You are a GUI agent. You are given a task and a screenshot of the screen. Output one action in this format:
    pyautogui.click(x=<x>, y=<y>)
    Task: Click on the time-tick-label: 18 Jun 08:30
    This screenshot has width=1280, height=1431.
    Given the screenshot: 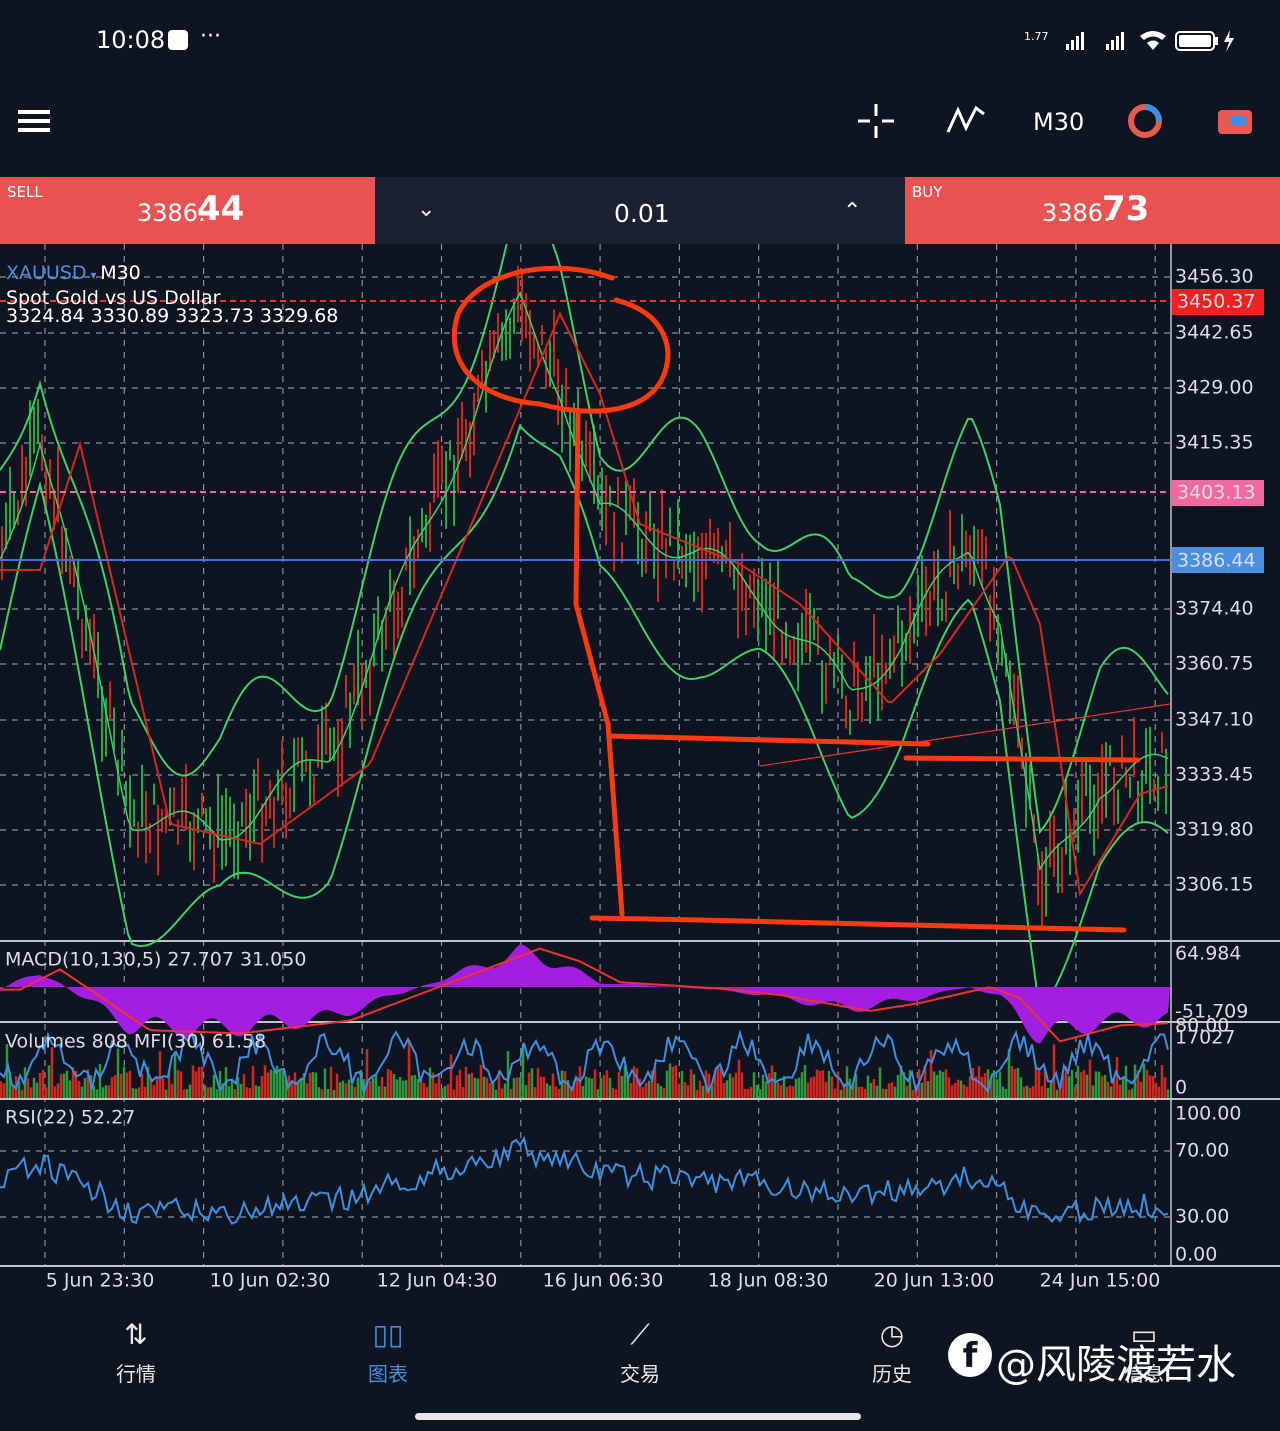 What is the action you would take?
    pyautogui.click(x=768, y=1281)
    